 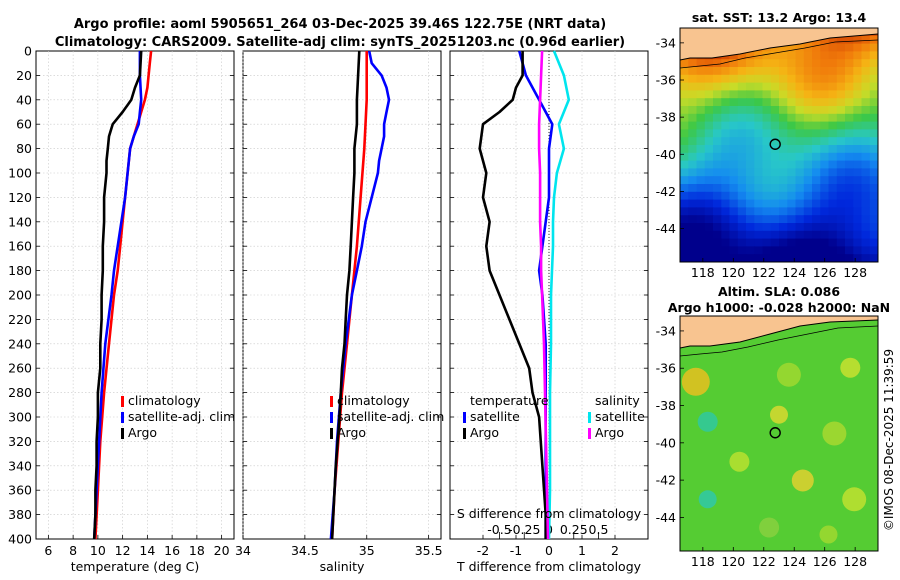 I want to click on x-tick-label: 35, so click(x=367, y=550).